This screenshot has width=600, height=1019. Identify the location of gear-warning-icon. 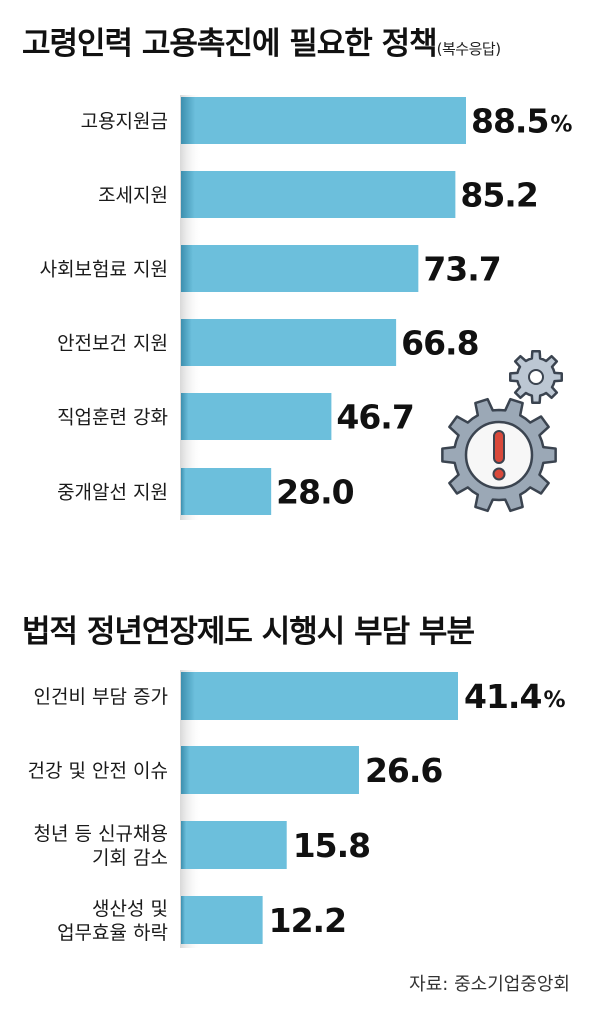
(499, 455).